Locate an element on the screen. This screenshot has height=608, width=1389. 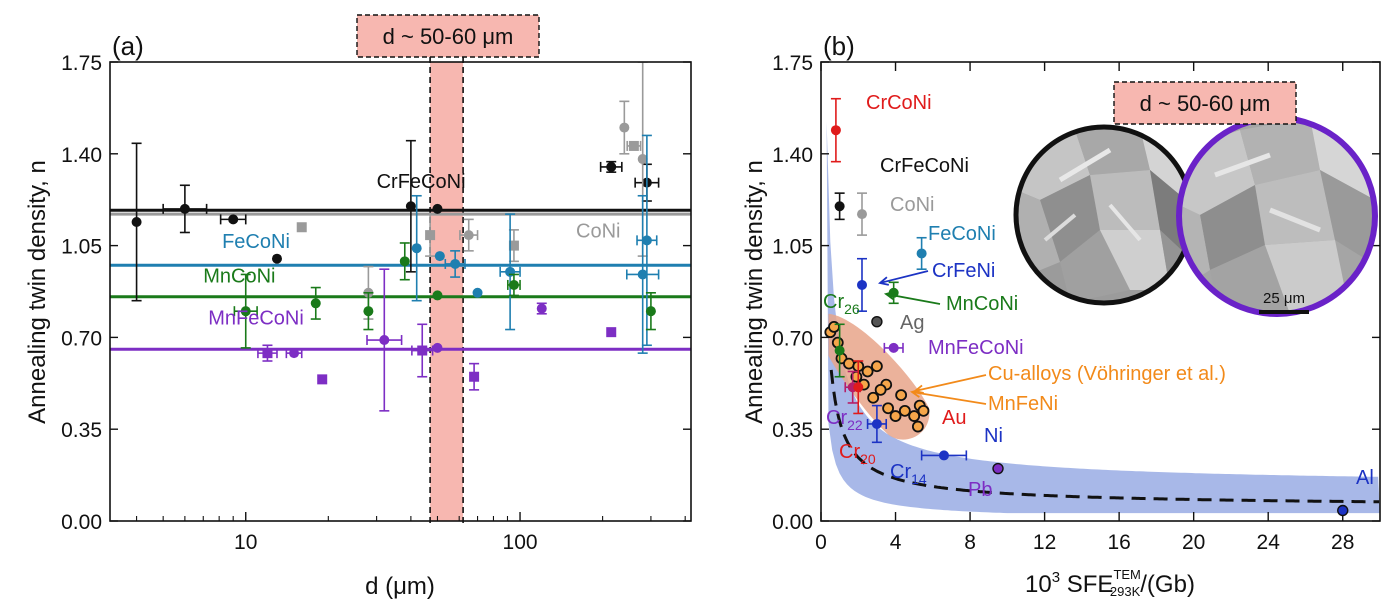
panel-a-series-labels: CrFeCoNi CoNi FeCoNi MnCoNi MnFeCoNi is located at coordinates (411, 250).